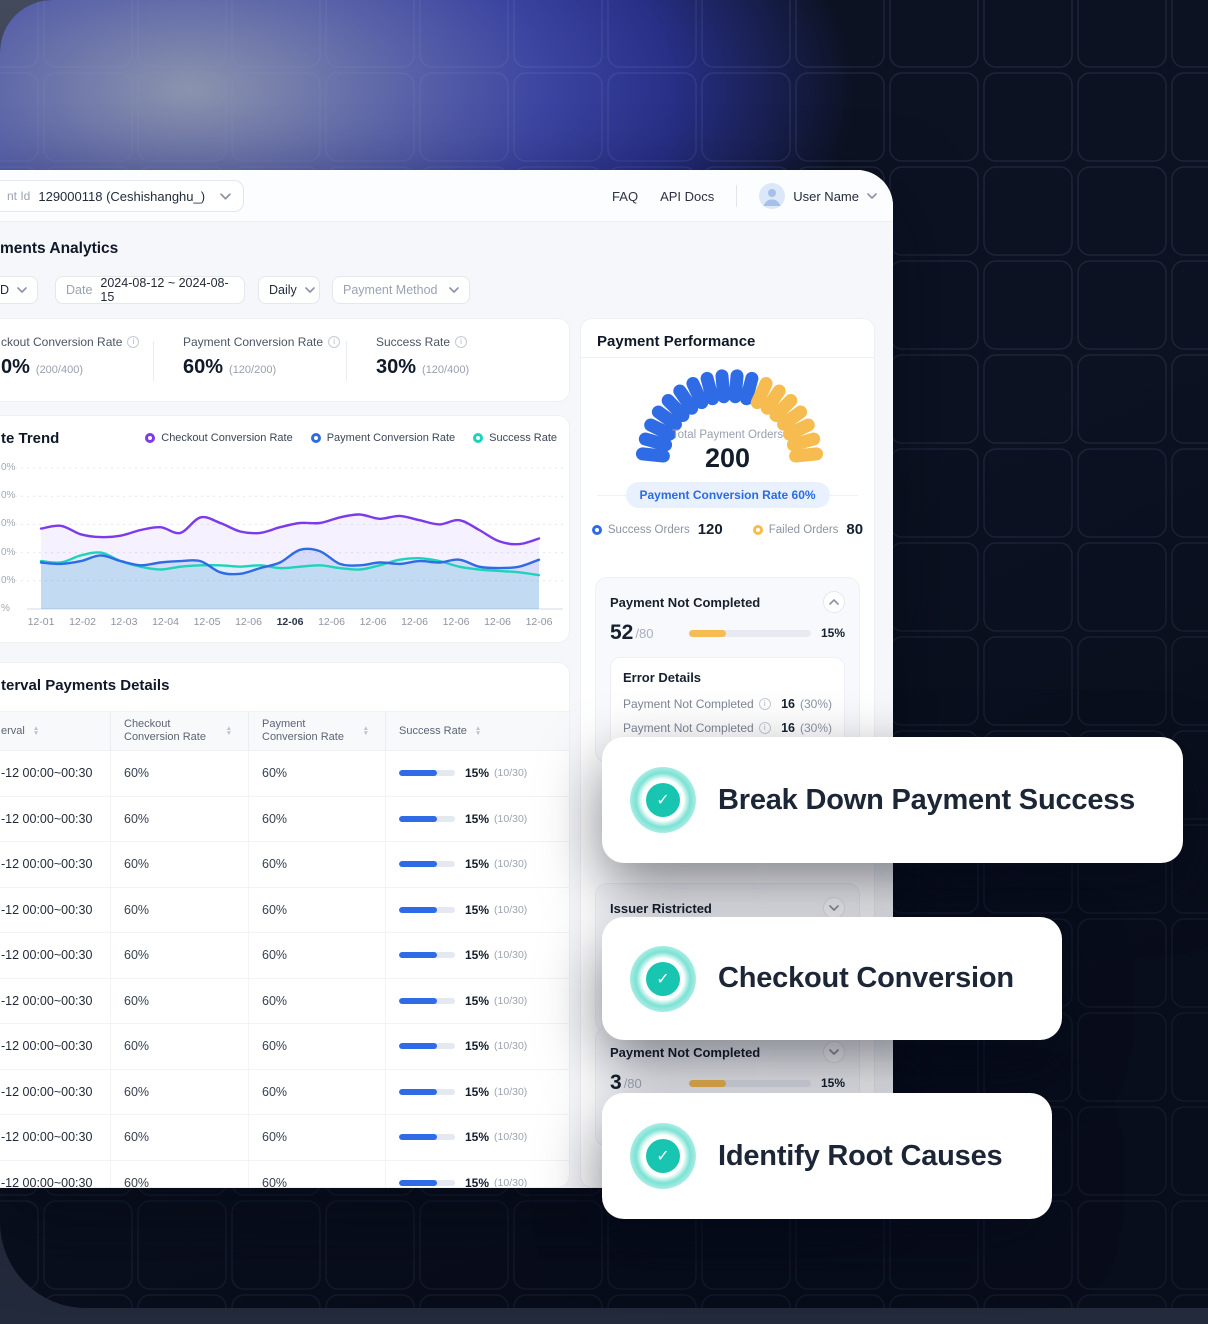  What do you see at coordinates (788, 728) in the screenshot?
I see `error-value: 16` at bounding box center [788, 728].